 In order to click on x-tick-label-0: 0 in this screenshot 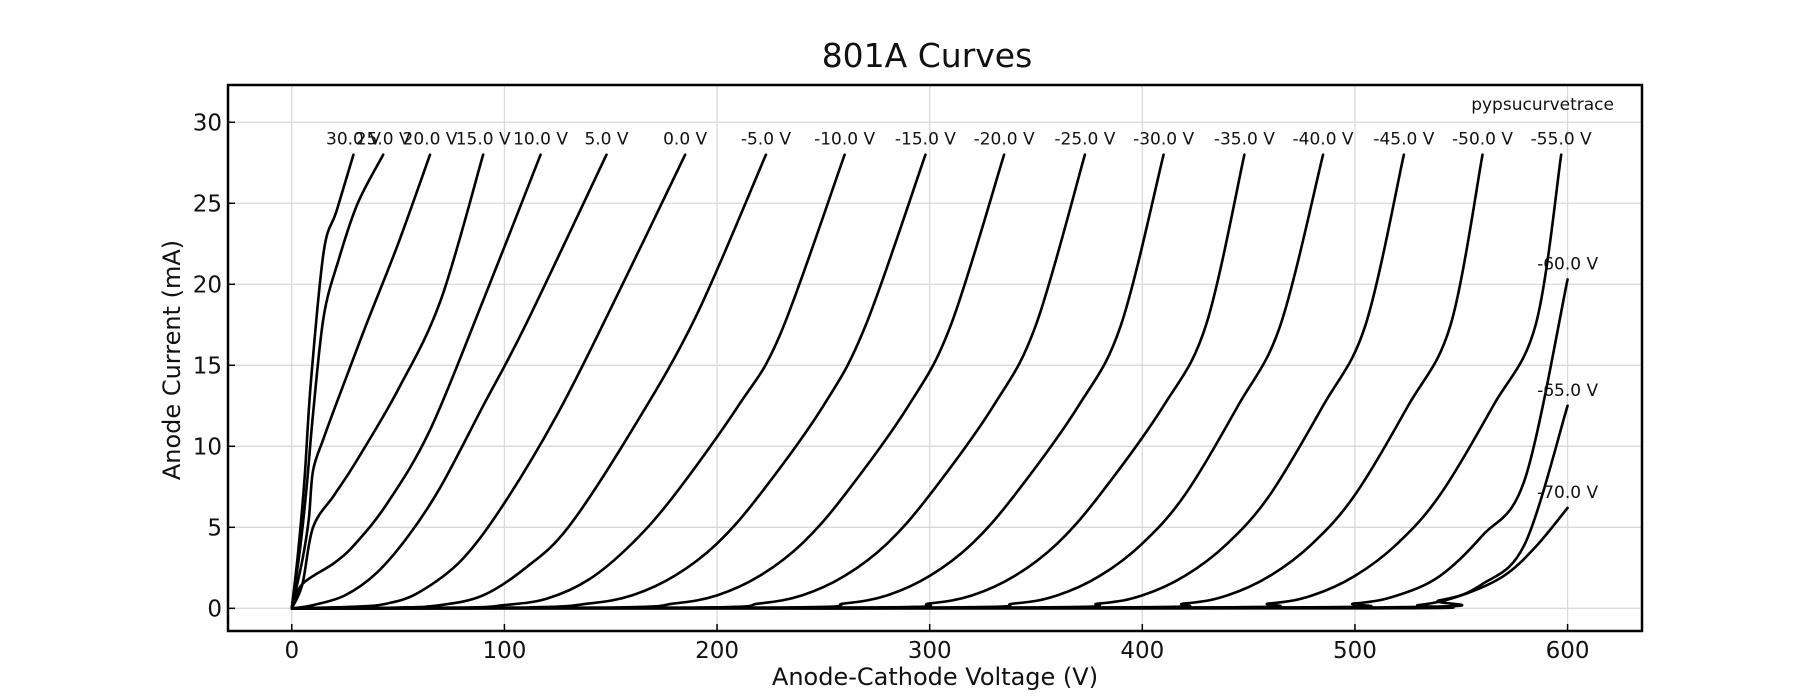, I will do `click(291, 651)`.